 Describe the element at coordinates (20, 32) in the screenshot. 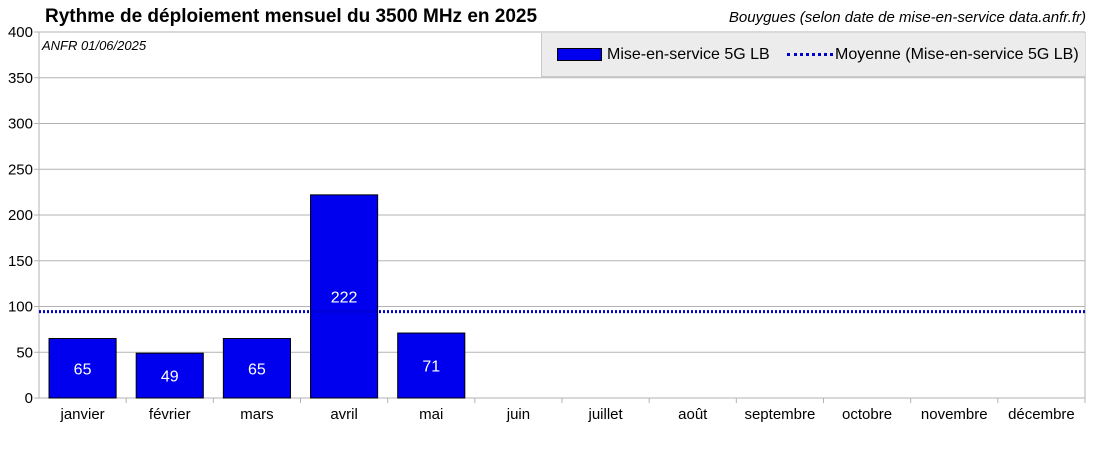

I see `y-tick-label: 400` at that location.